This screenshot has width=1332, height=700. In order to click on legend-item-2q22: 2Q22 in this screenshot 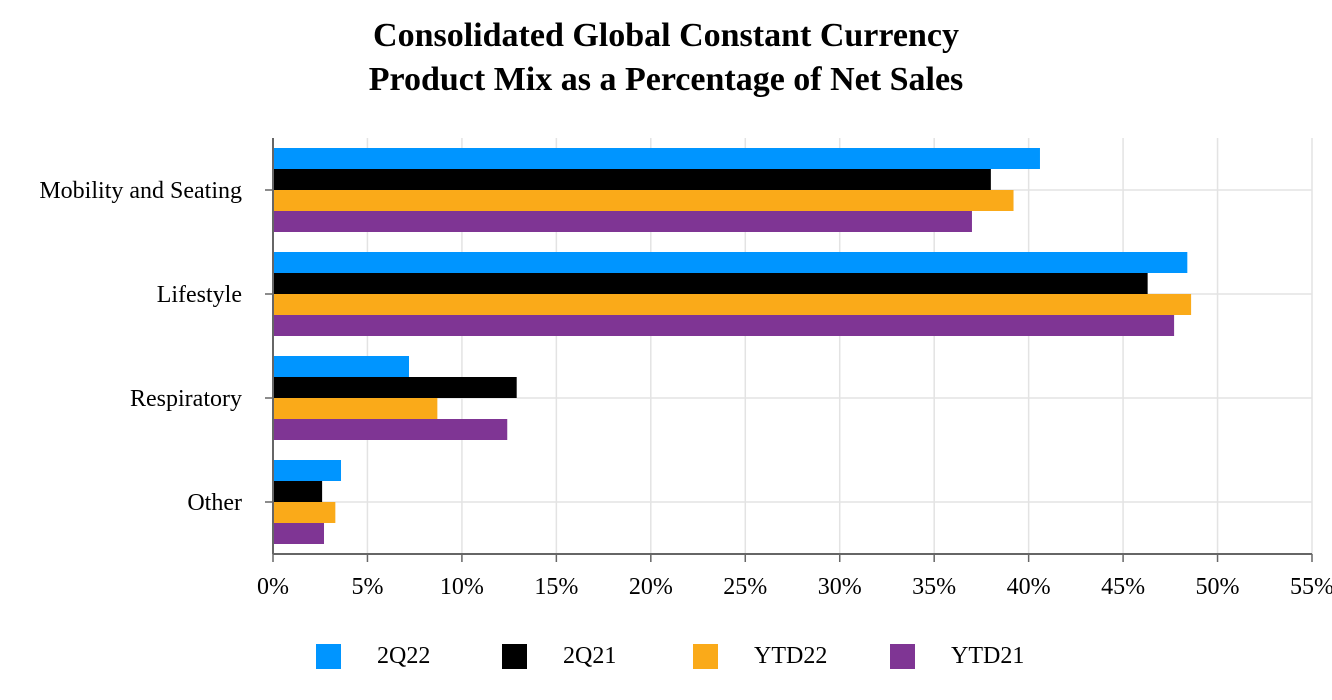, I will do `click(373, 656)`.